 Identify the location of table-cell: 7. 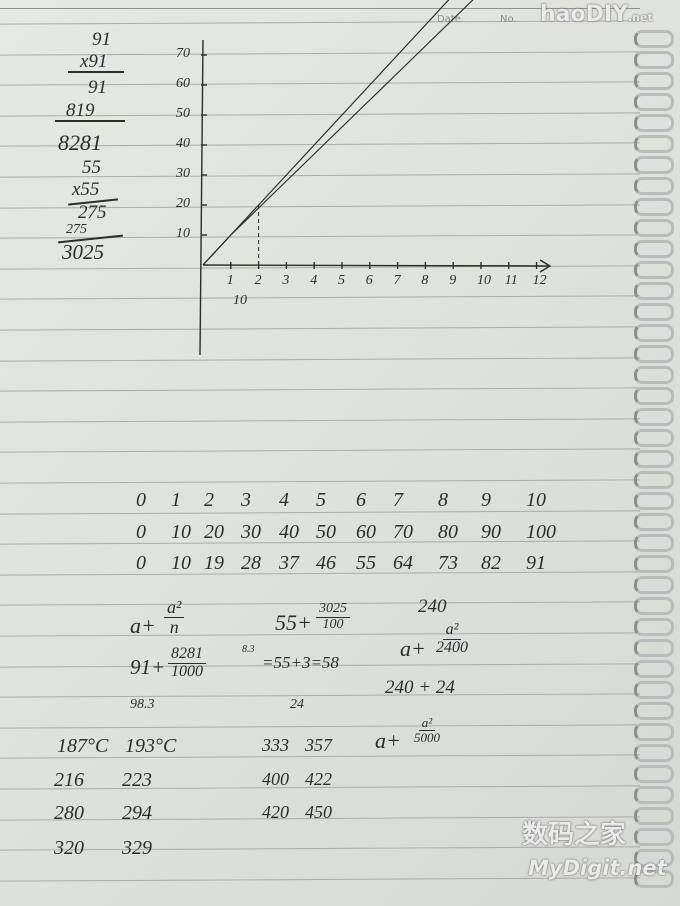
(398, 500).